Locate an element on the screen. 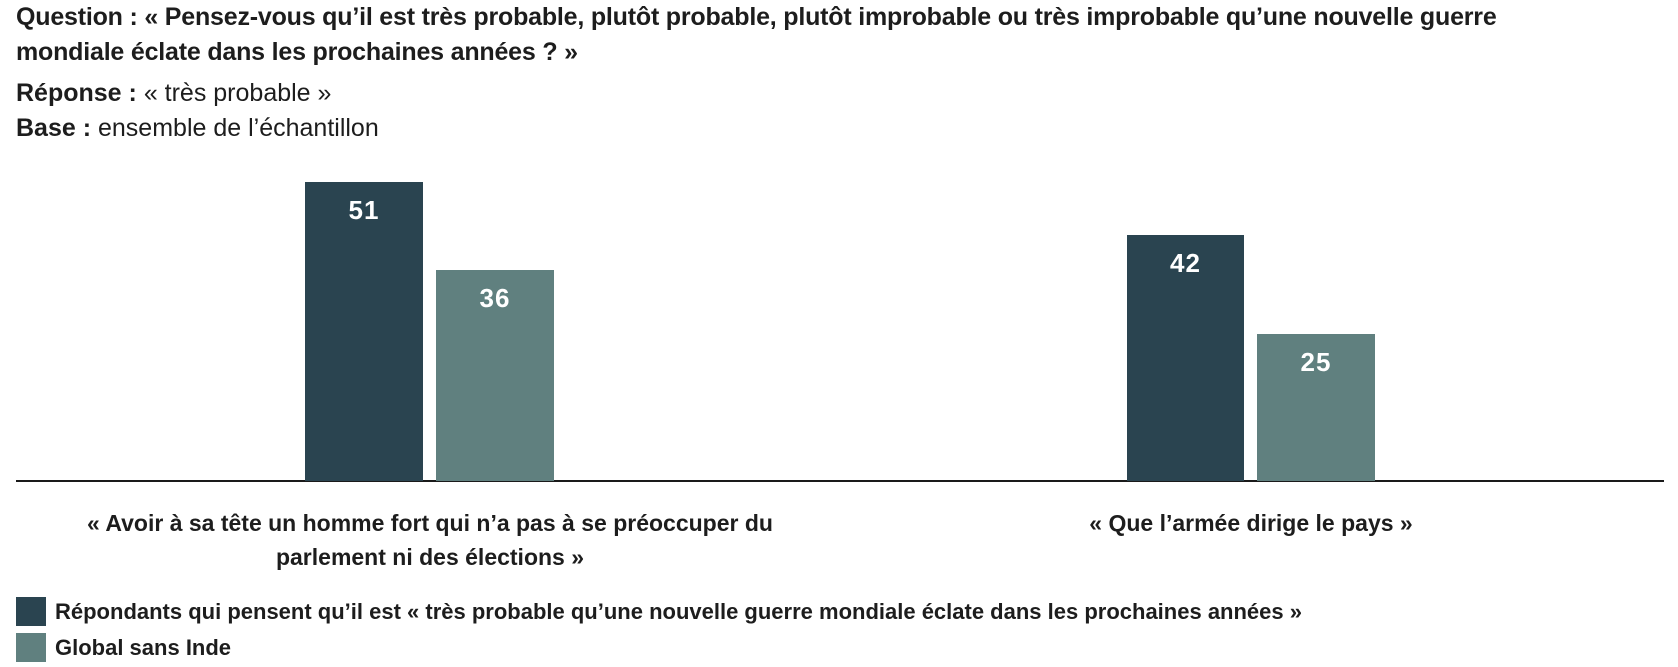 The image size is (1678, 667). base-text: ensemble de l’échantillon is located at coordinates (238, 128).